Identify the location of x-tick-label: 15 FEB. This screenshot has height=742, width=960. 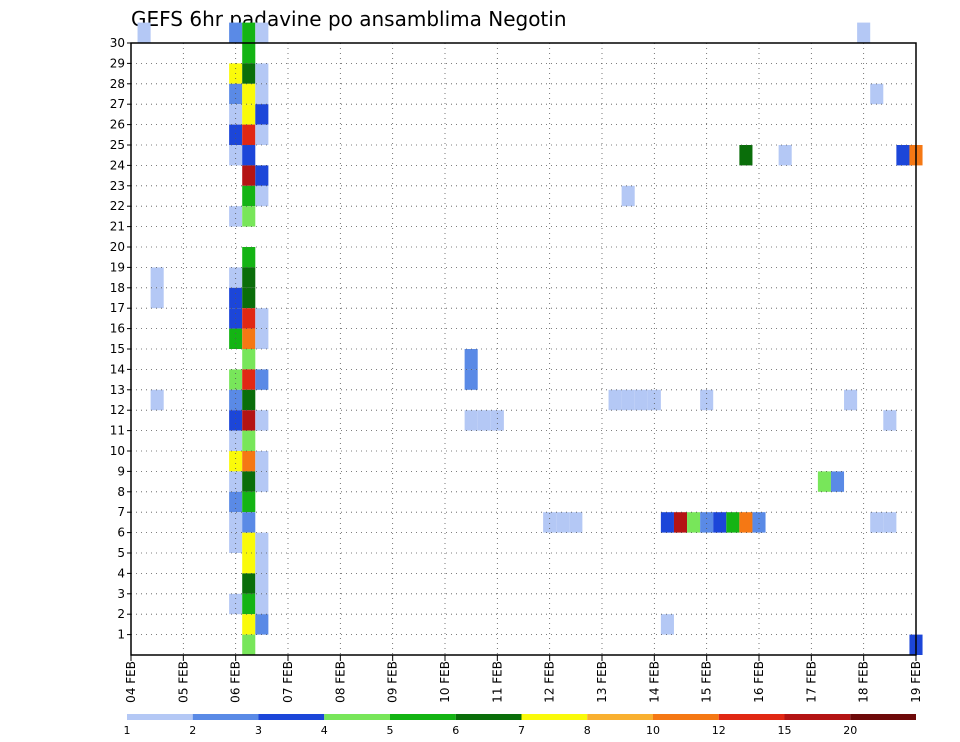
(707, 682).